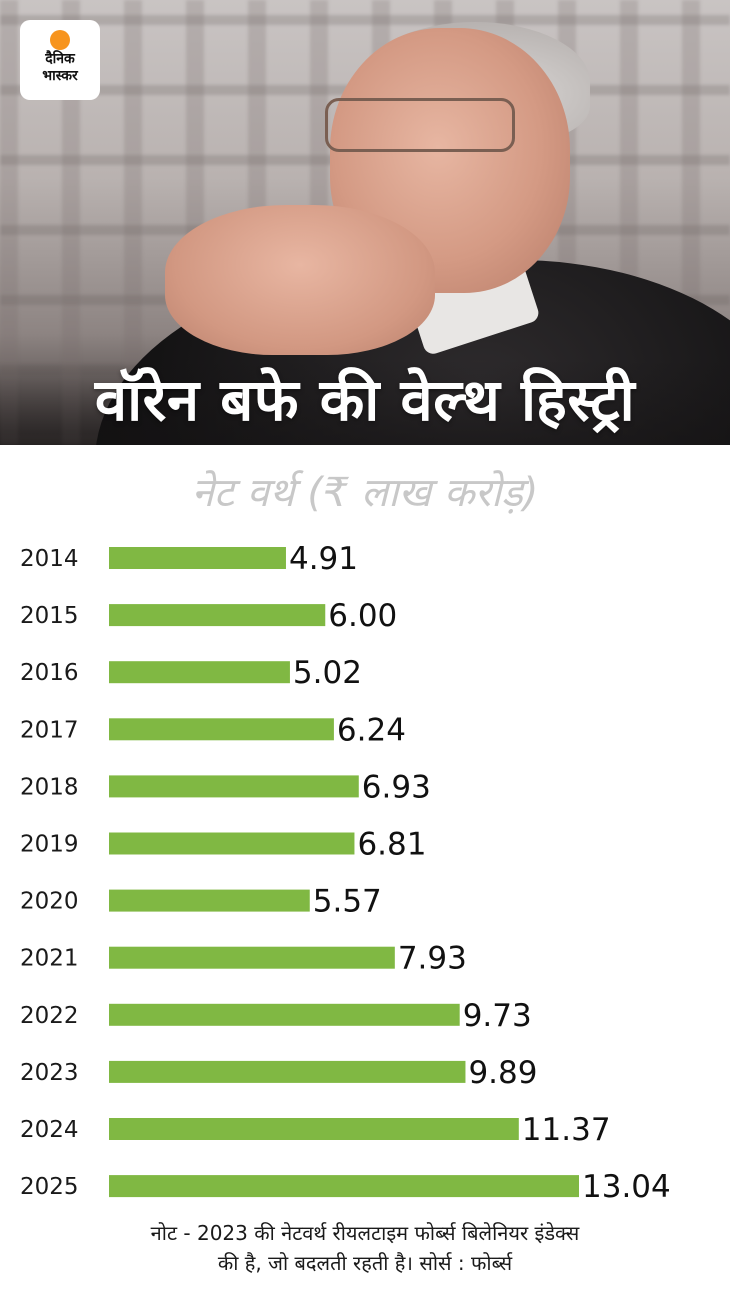 This screenshot has width=730, height=1297. What do you see at coordinates (49, 787) in the screenshot?
I see `year-label: 2018` at bounding box center [49, 787].